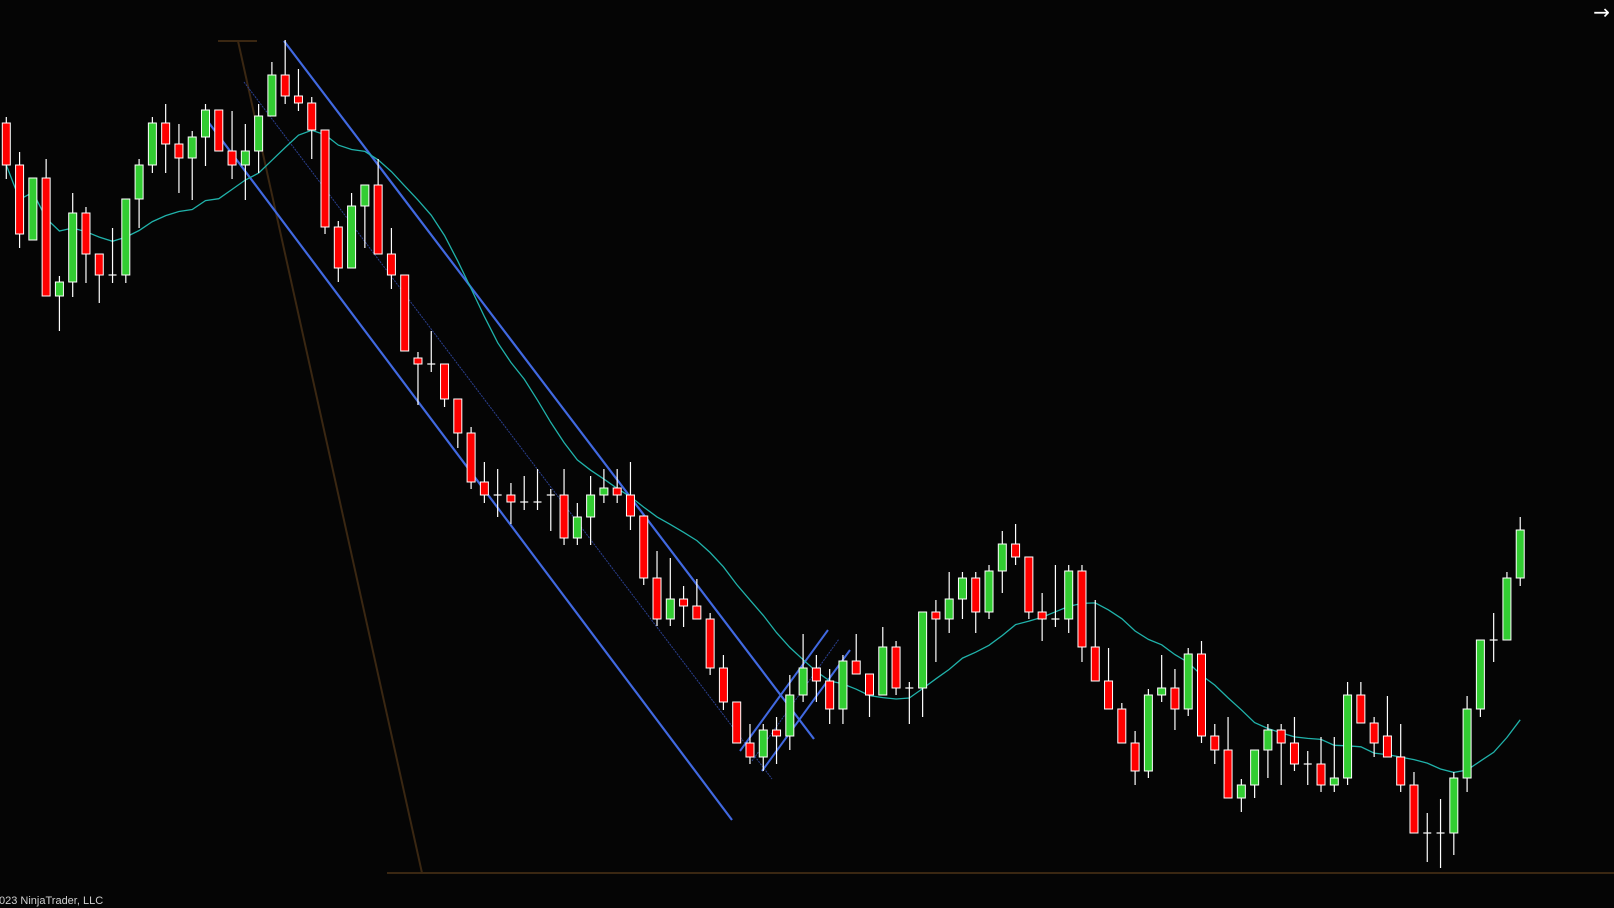 This screenshot has width=1614, height=908. I want to click on arrow-right-icon: →, so click(1601, 12).